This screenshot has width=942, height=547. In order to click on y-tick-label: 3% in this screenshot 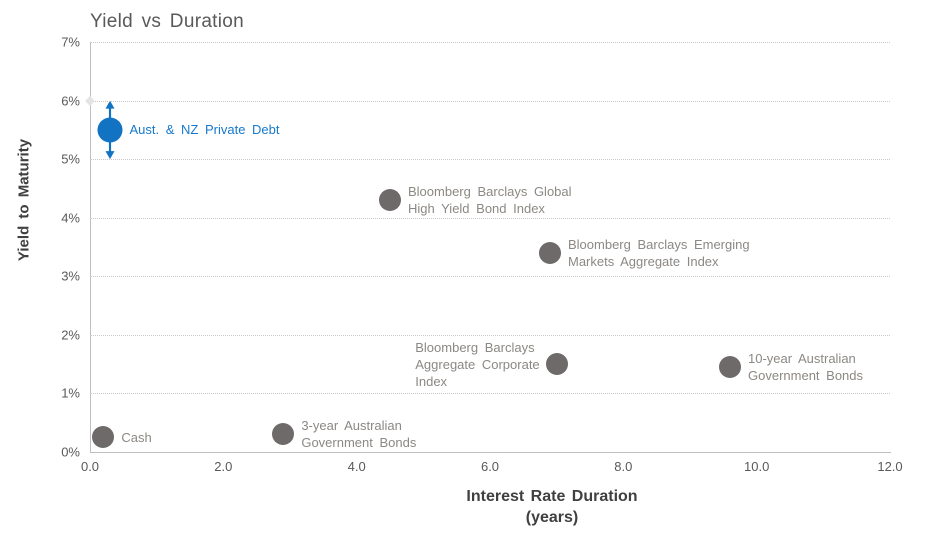, I will do `click(70, 276)`.